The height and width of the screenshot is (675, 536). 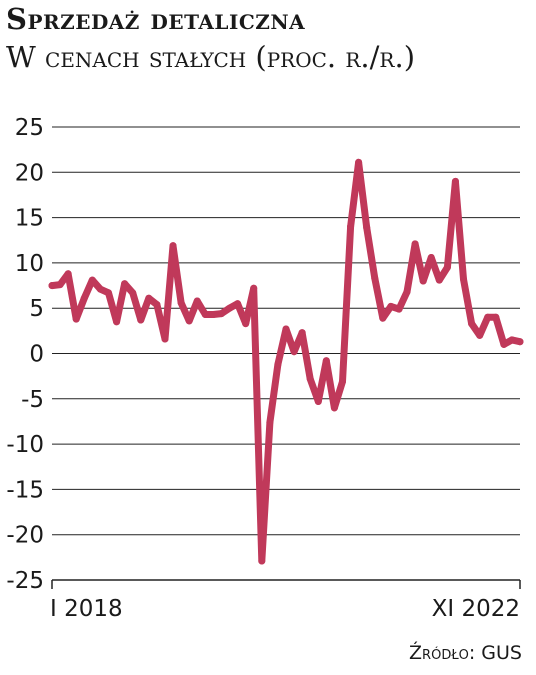 What do you see at coordinates (476, 609) in the screenshot?
I see `x-tick-label-end: XI 2022` at bounding box center [476, 609].